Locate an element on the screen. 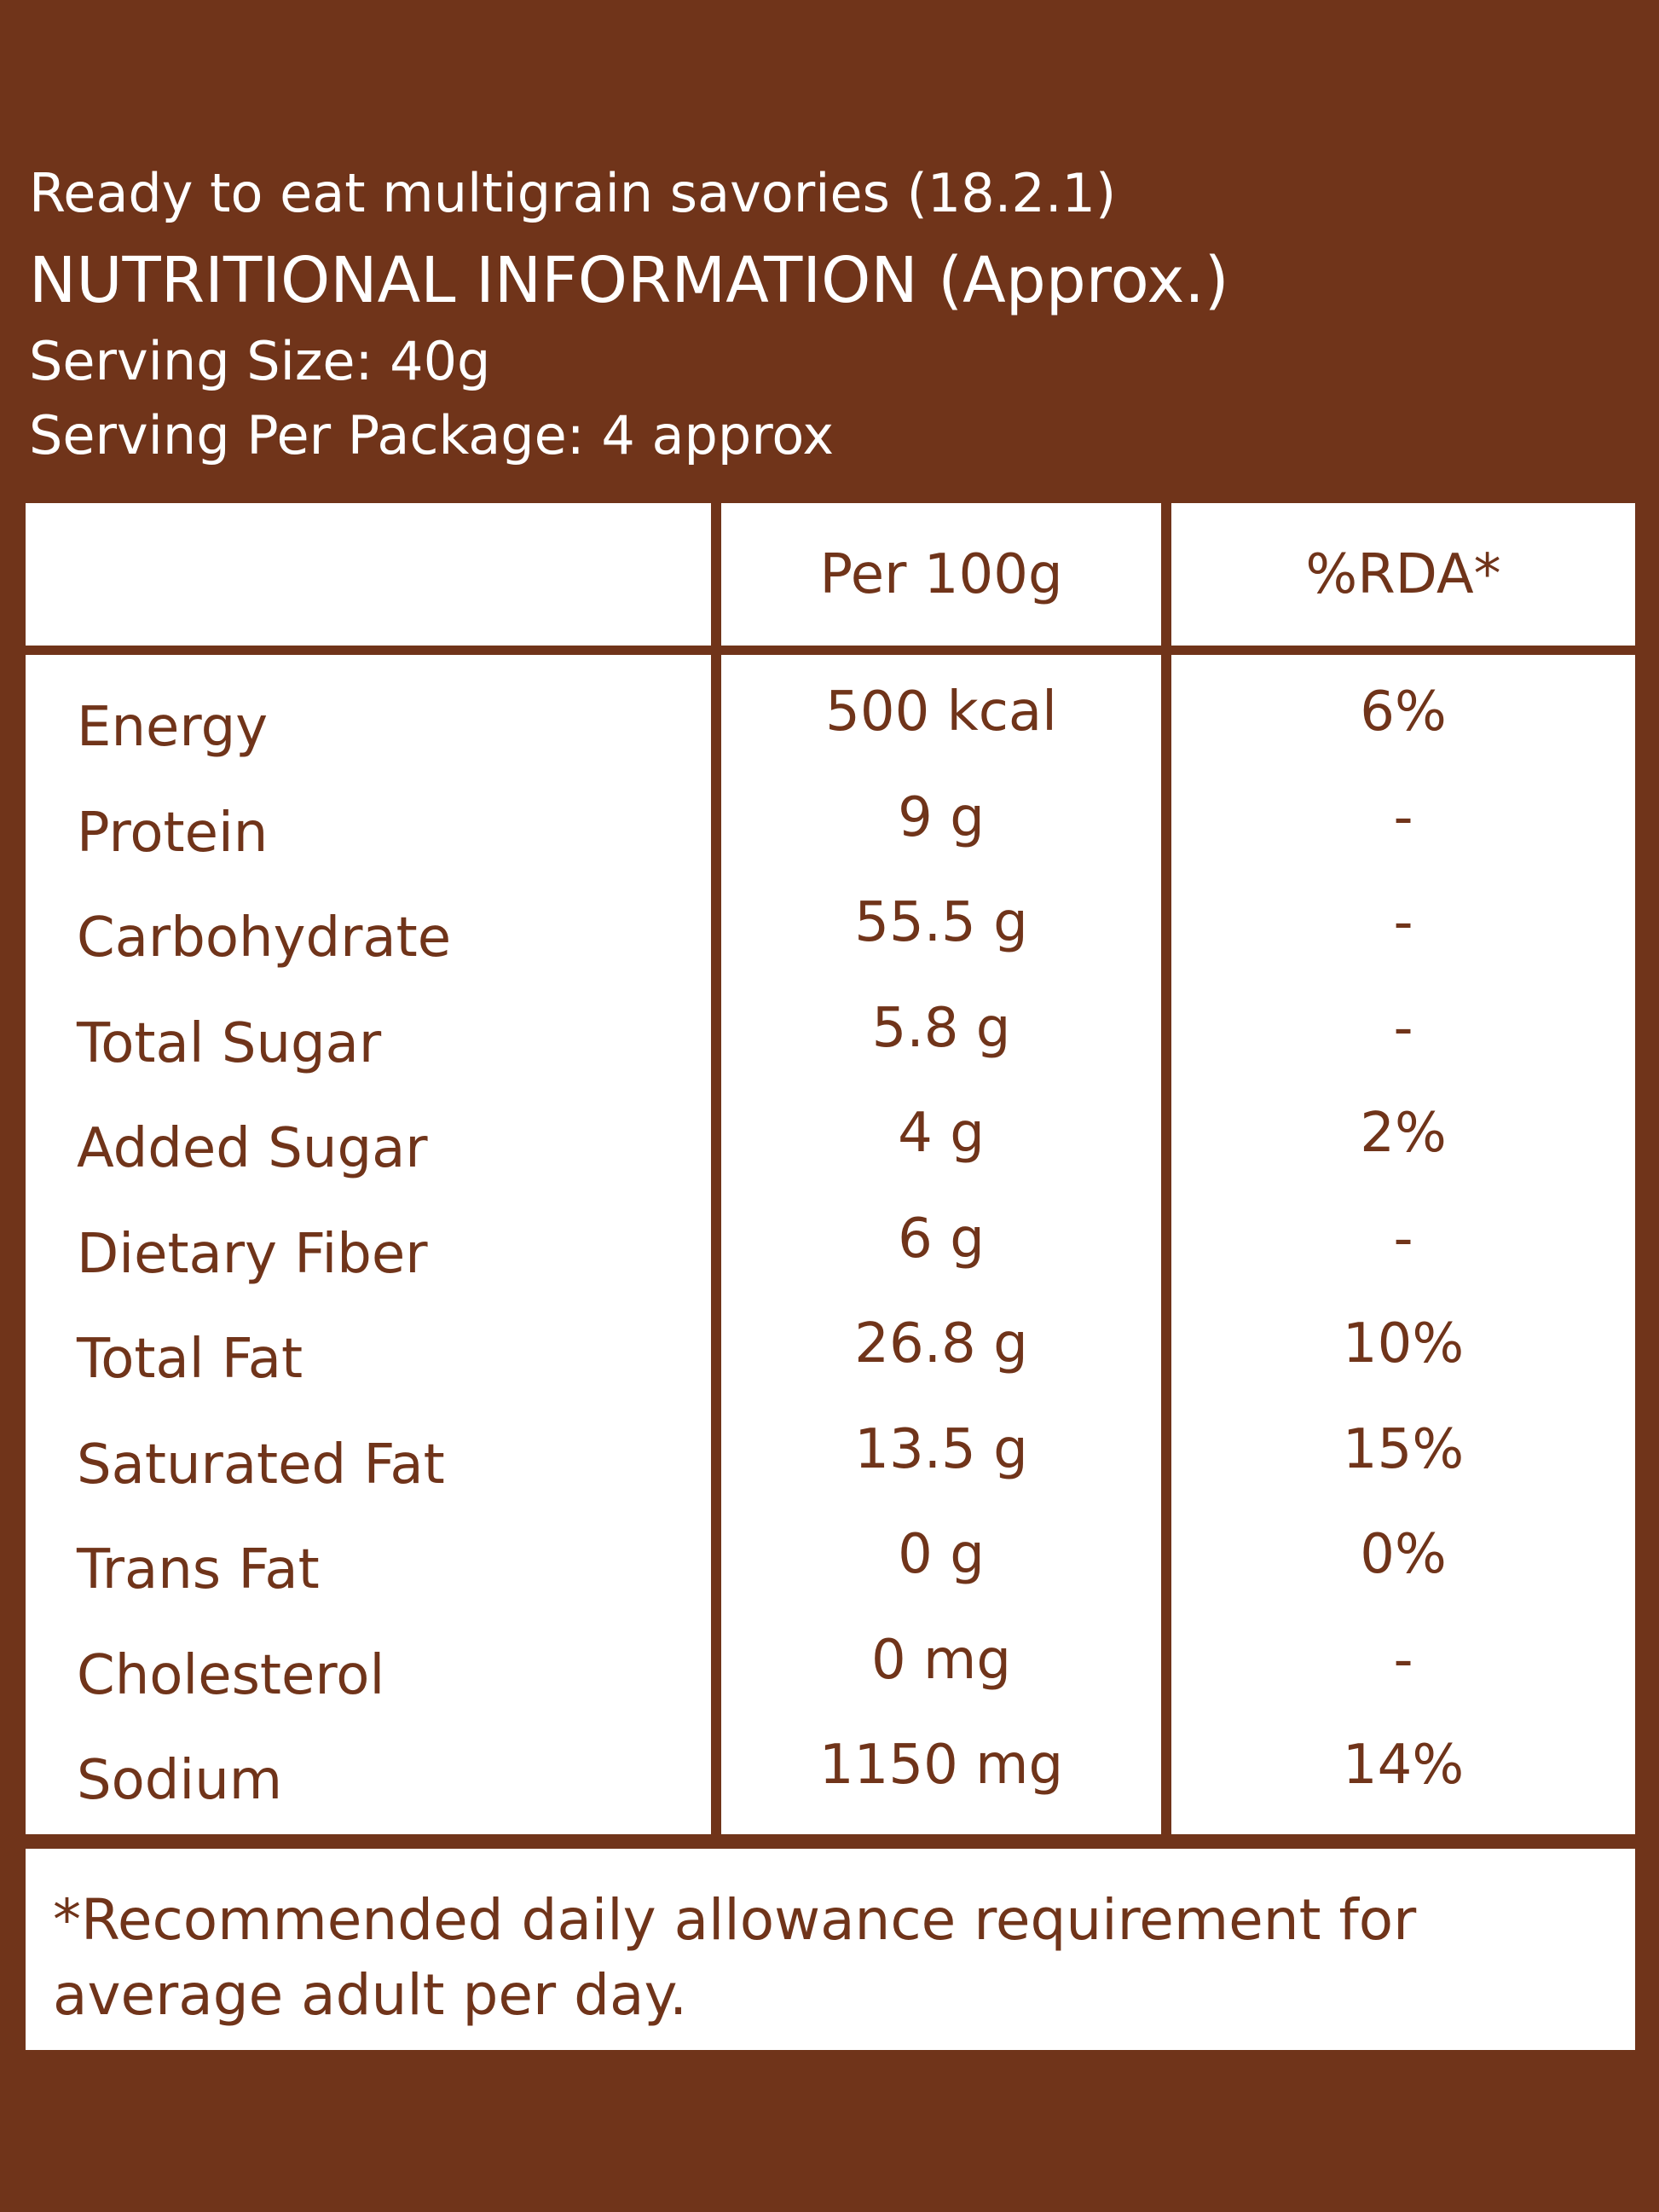 The height and width of the screenshot is (2212, 1659). nutrient-amount: 9 g is located at coordinates (942, 817).